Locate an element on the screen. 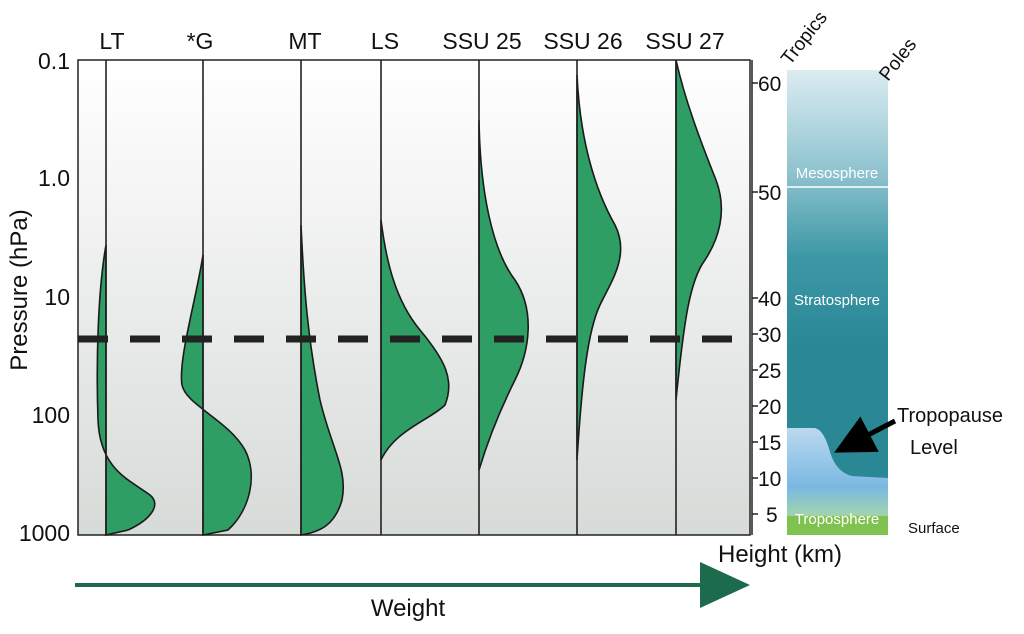  height-tick: 30 is located at coordinates (769, 335).